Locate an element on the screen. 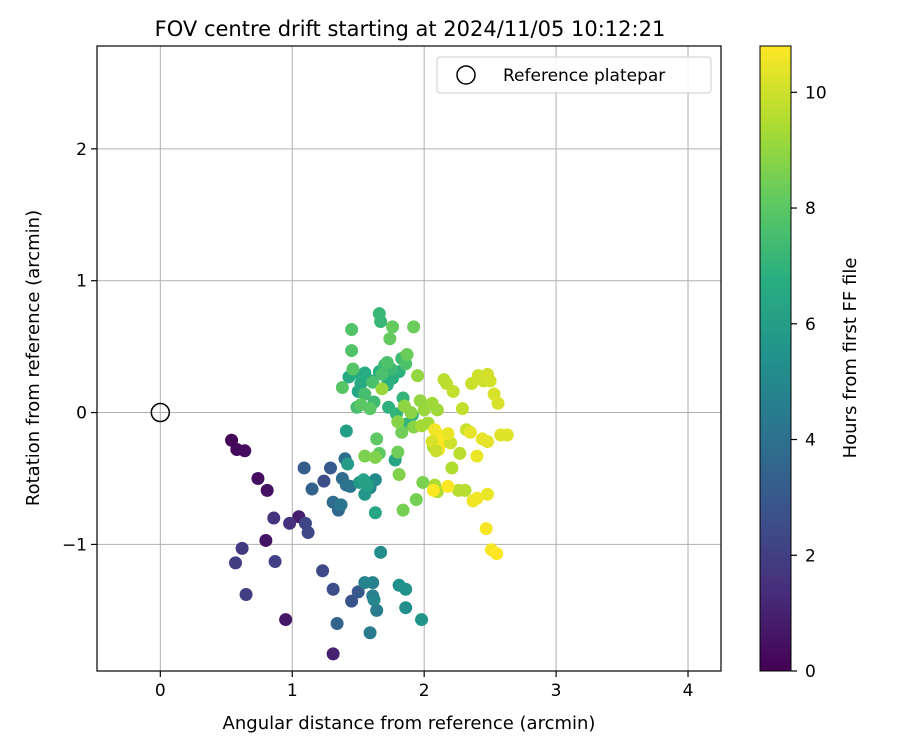  x-tick-label: 3 is located at coordinates (556, 691).